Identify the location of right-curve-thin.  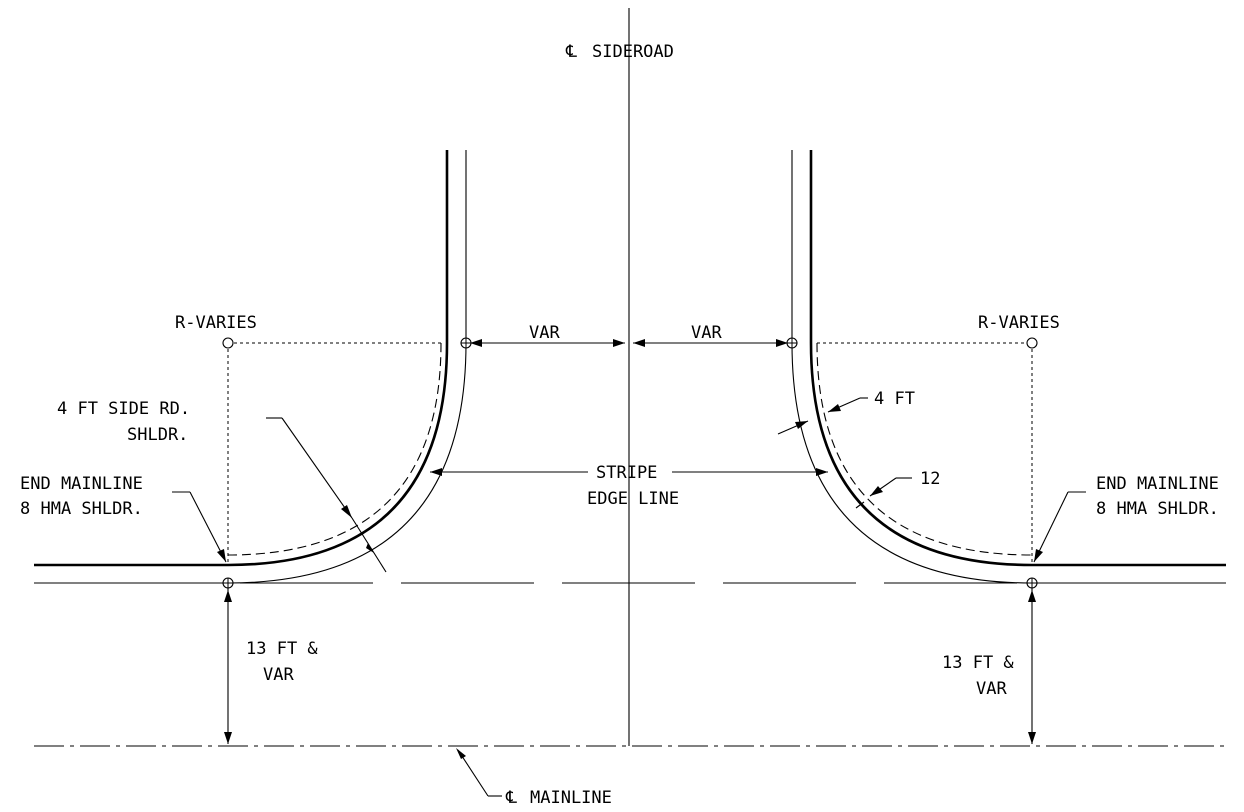
(912, 463).